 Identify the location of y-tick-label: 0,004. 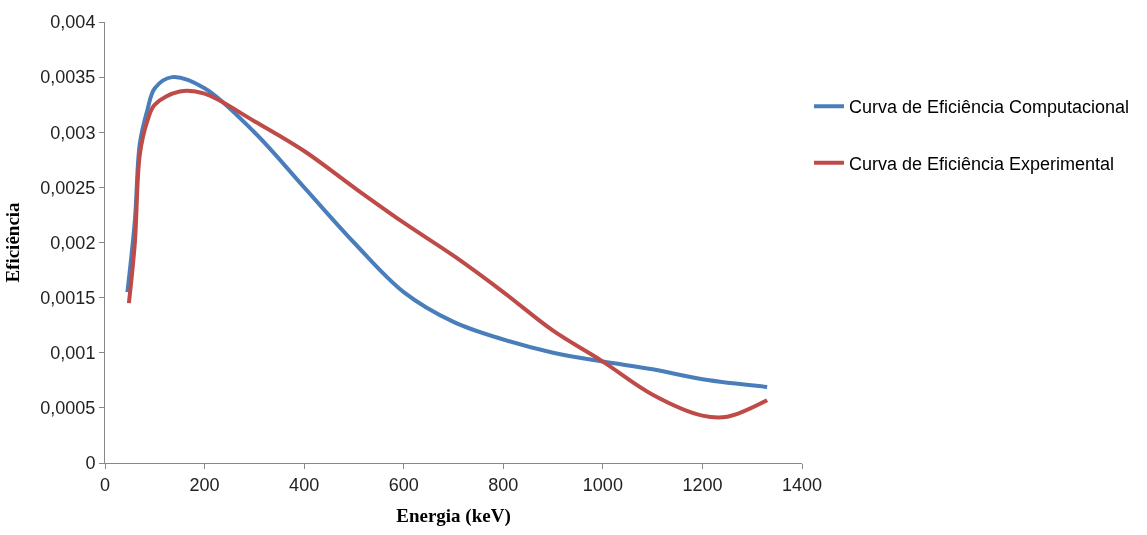
(73, 22).